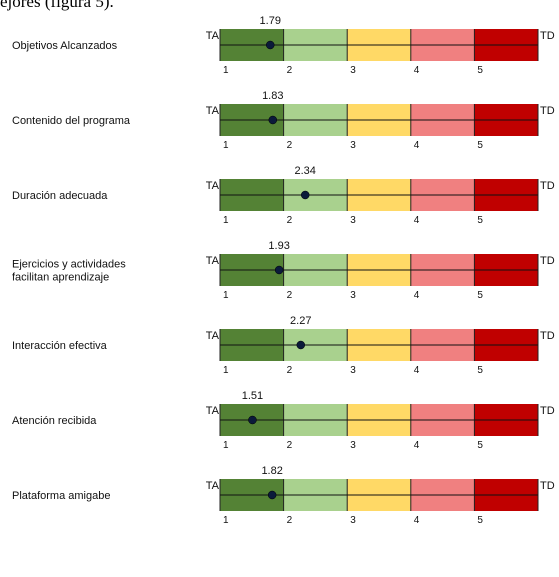  What do you see at coordinates (60, 346) in the screenshot?
I see `row-label: Interacción efectiva` at bounding box center [60, 346].